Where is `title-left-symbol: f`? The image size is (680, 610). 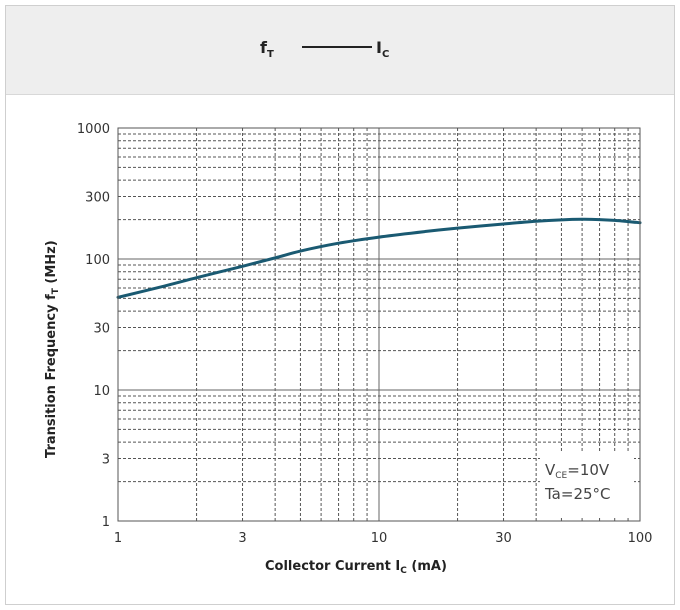
title-left-symbol: f is located at coordinates (264, 47).